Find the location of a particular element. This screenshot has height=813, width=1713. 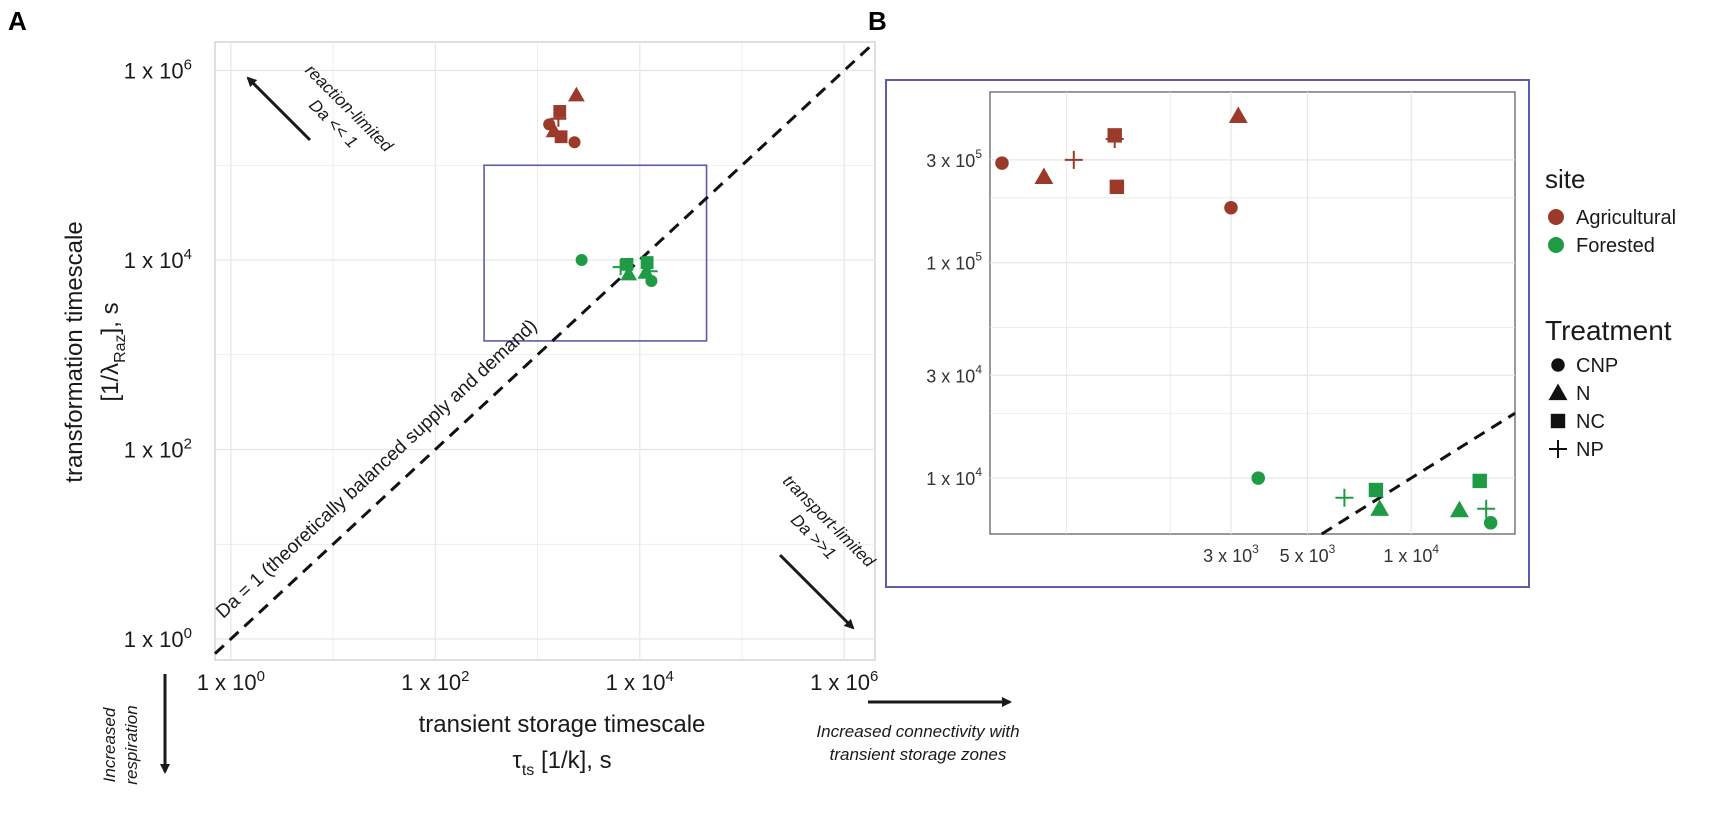

panel-b-x-tick-label: 5 x 10³ is located at coordinates (1308, 554).